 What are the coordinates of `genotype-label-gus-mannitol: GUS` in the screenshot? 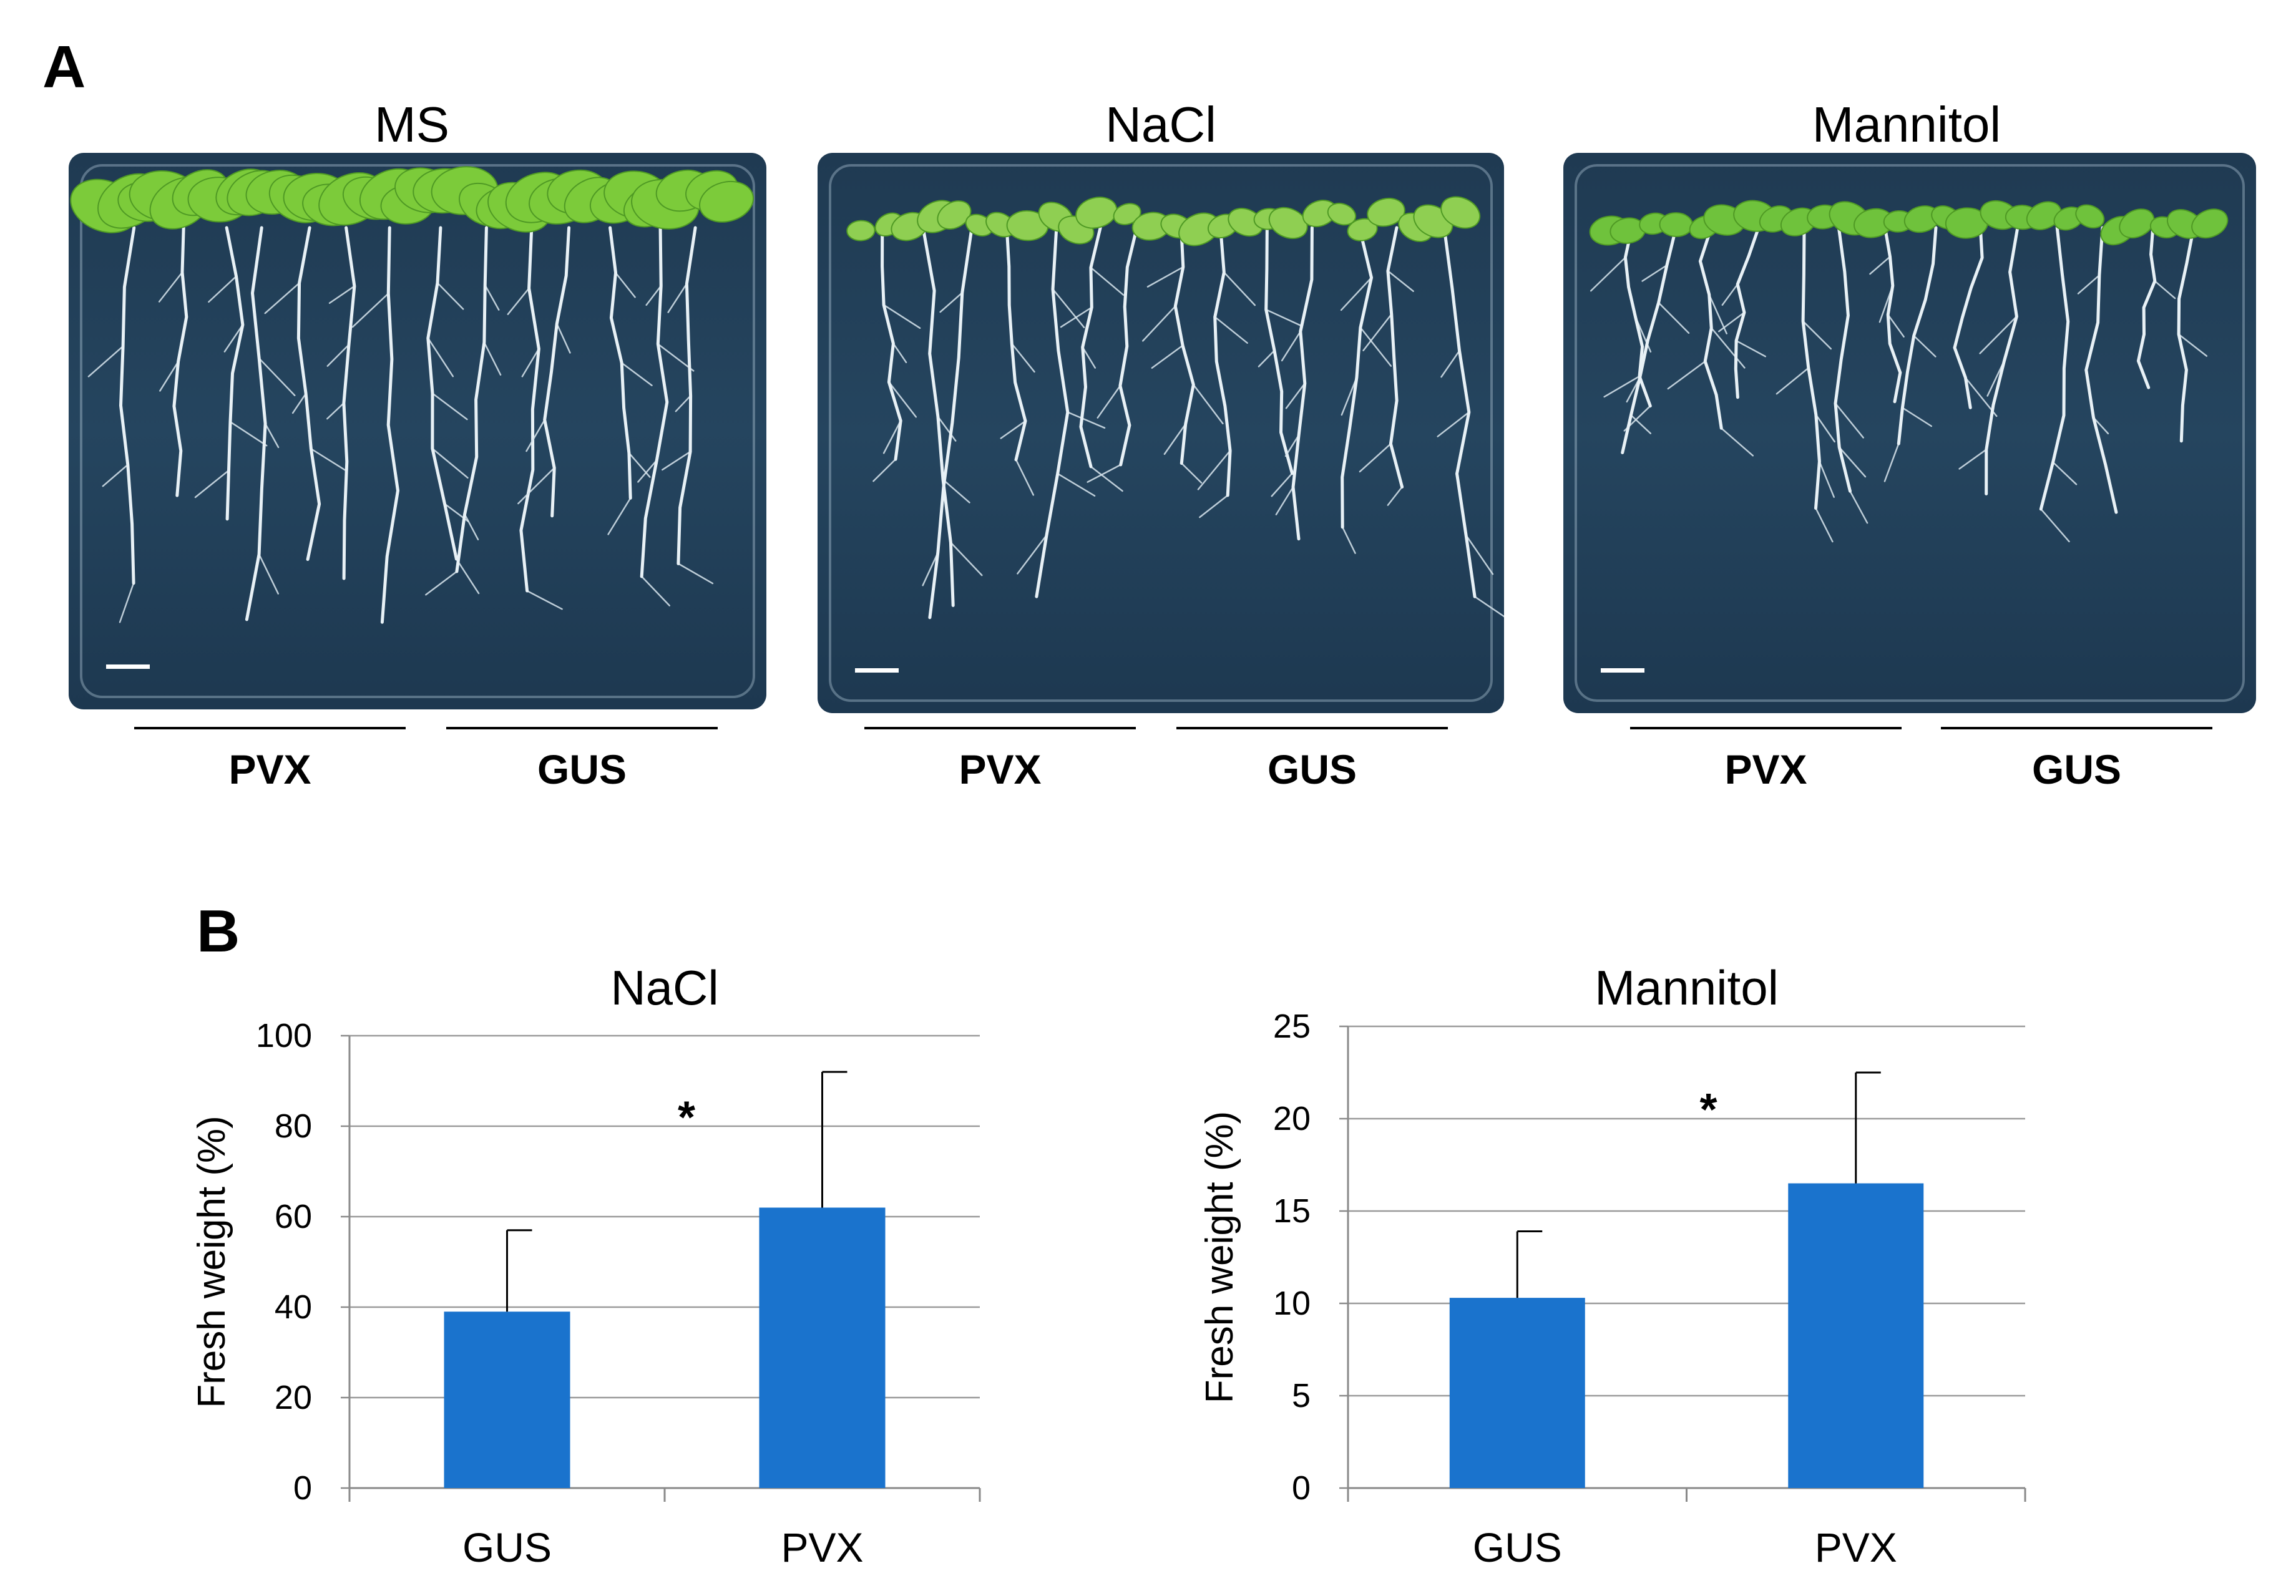 It's located at (2076, 769).